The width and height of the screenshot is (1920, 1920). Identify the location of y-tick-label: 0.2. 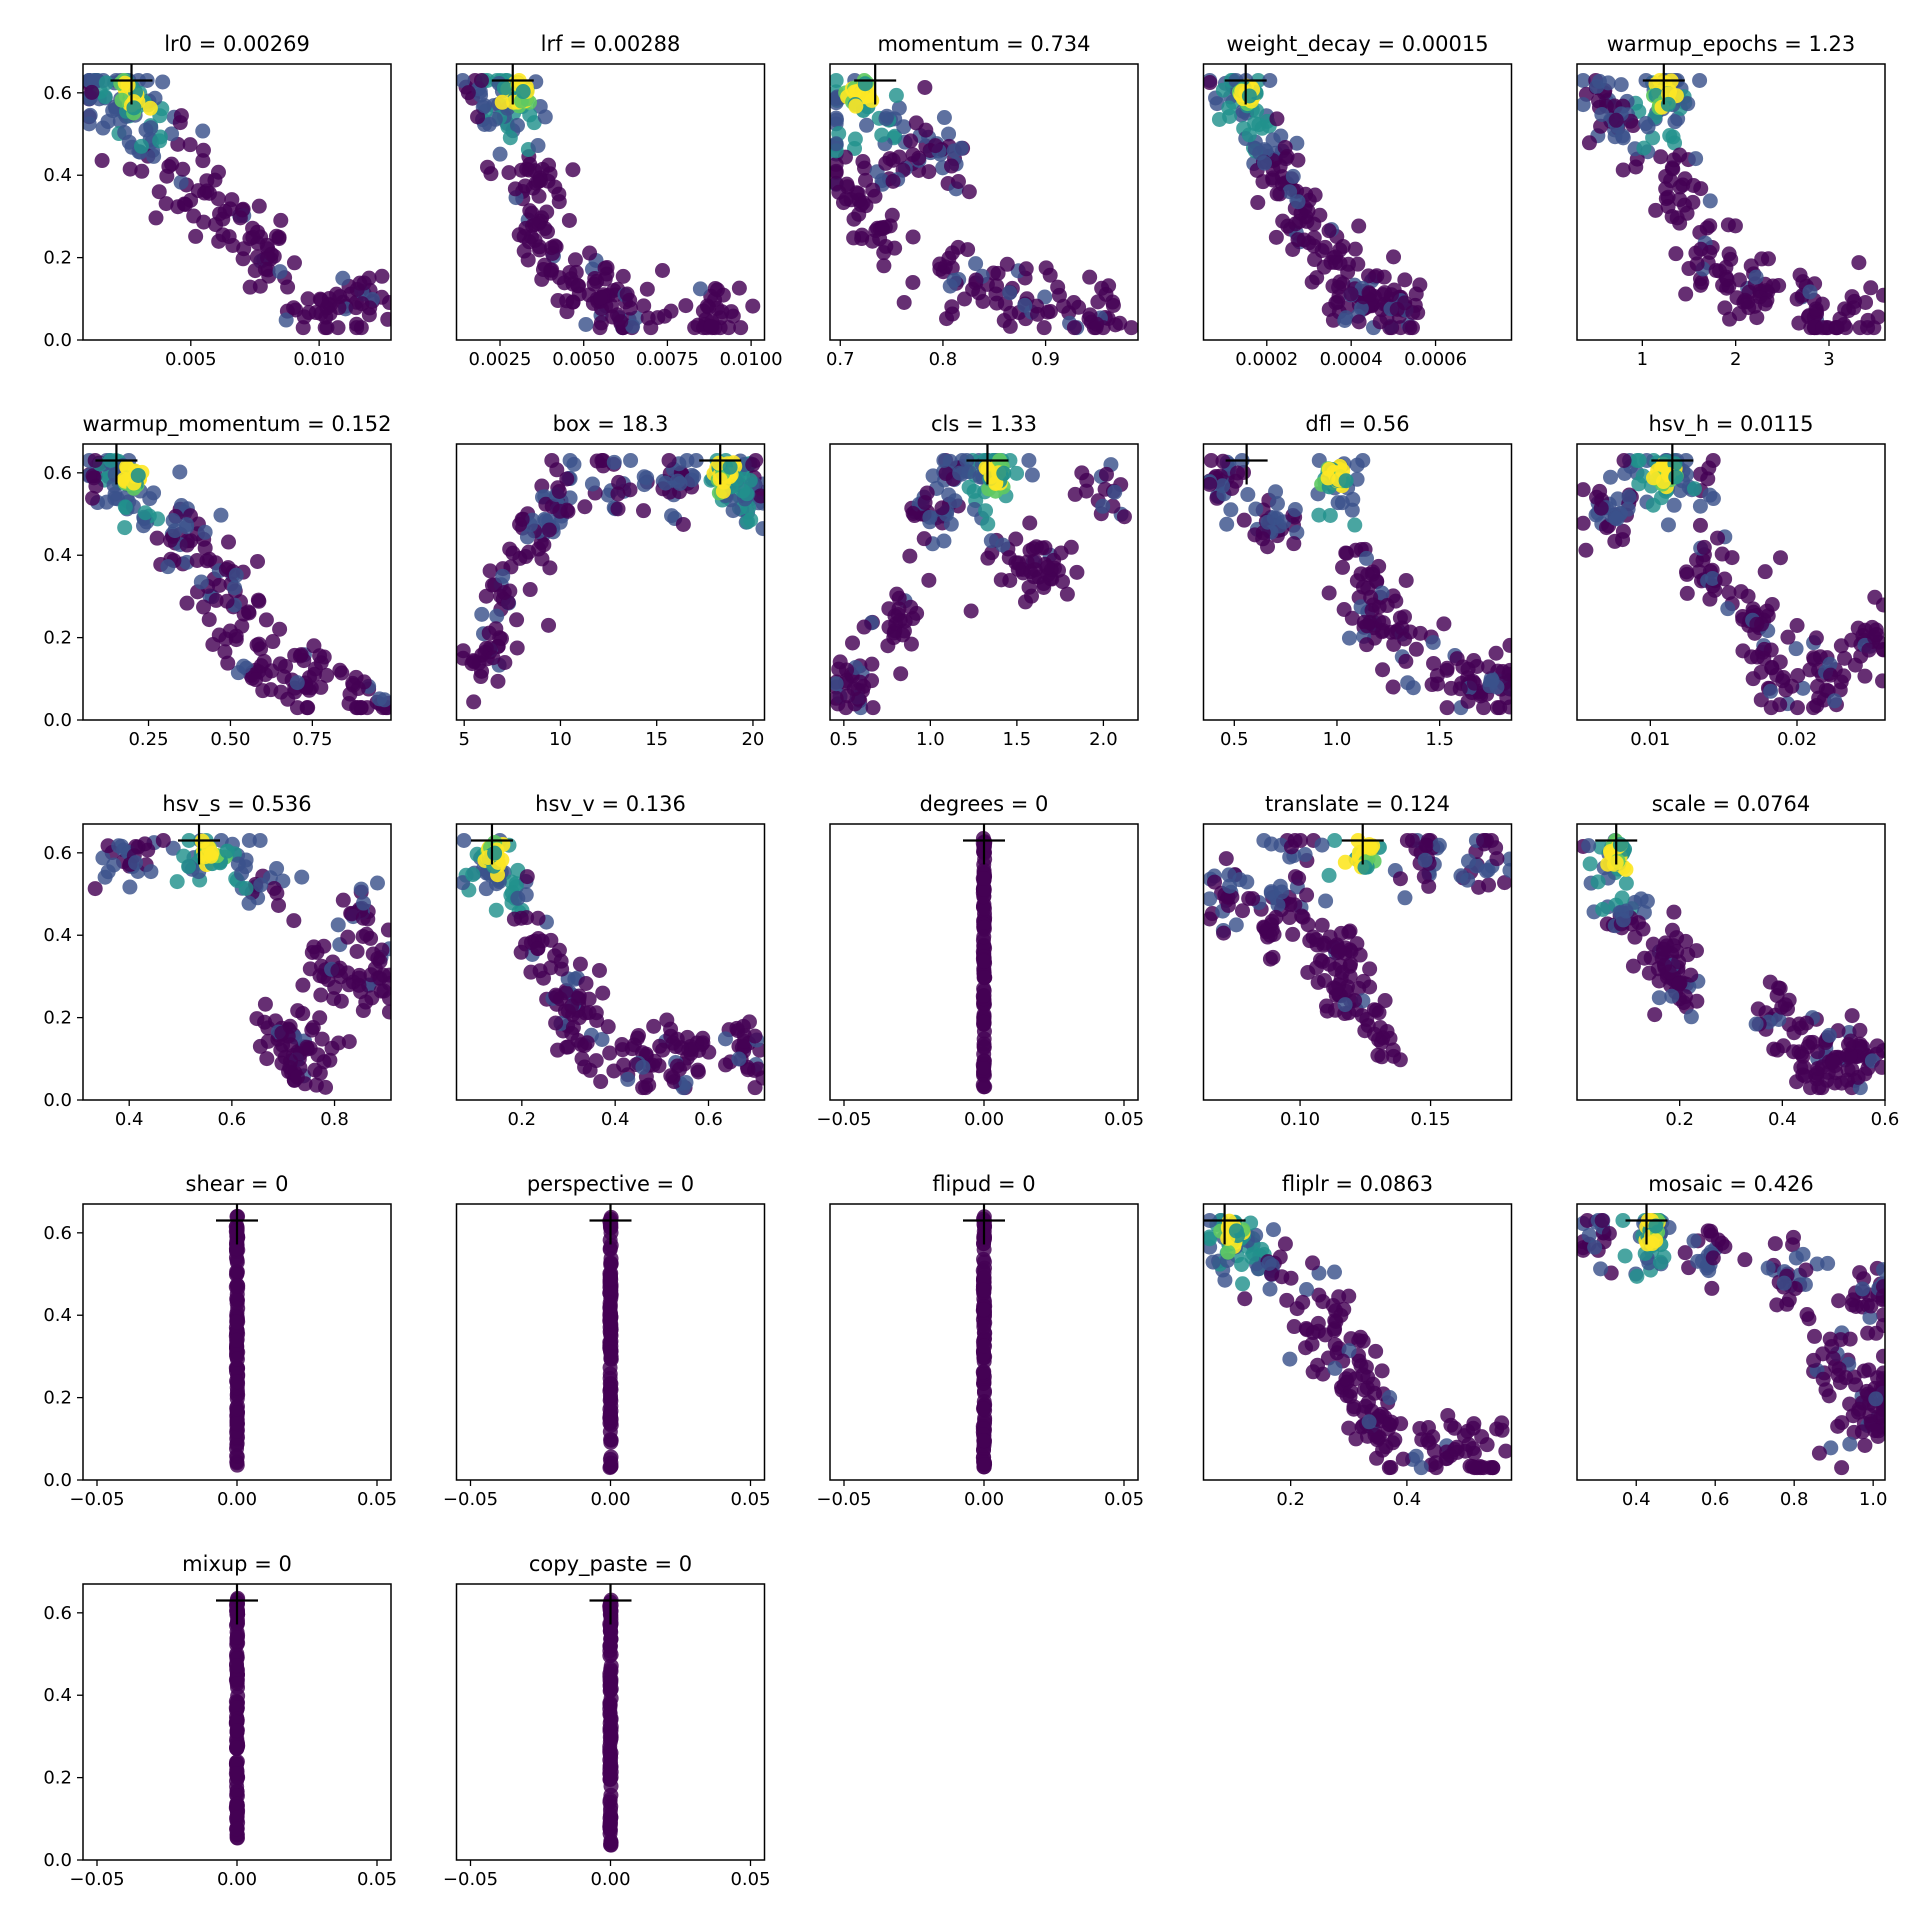
(57, 1018).